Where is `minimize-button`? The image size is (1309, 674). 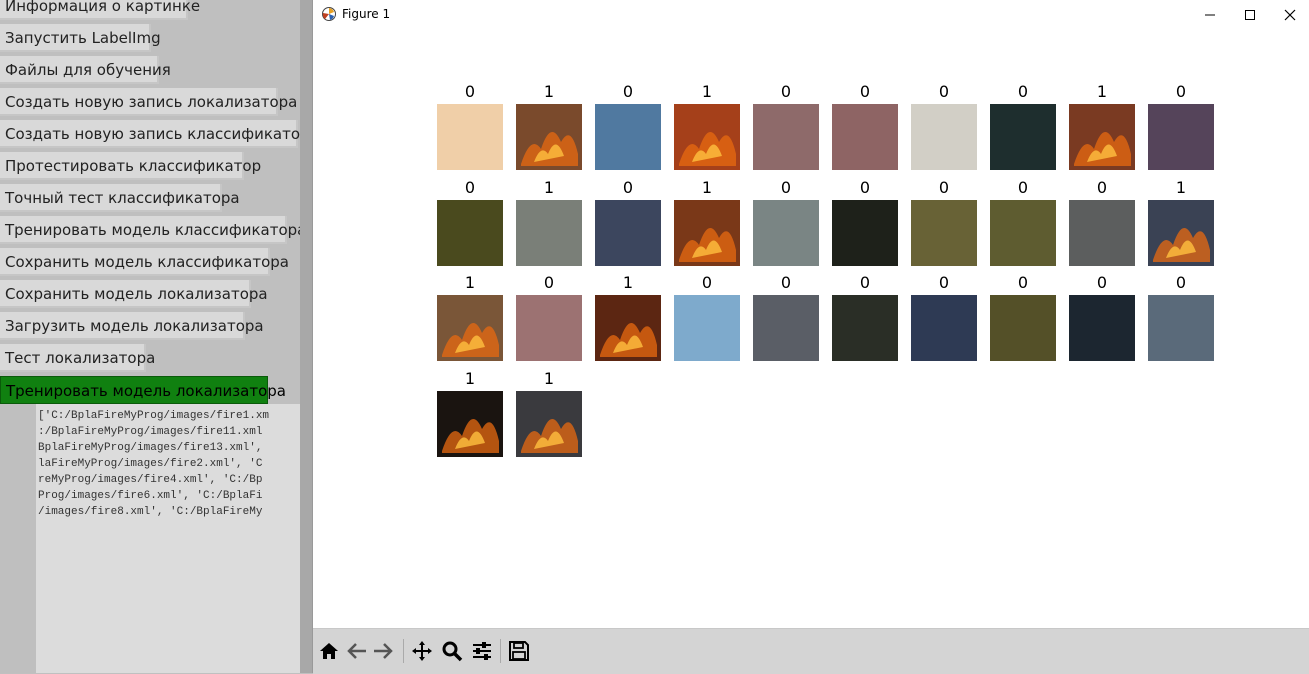
minimize-button is located at coordinates (1210, 15).